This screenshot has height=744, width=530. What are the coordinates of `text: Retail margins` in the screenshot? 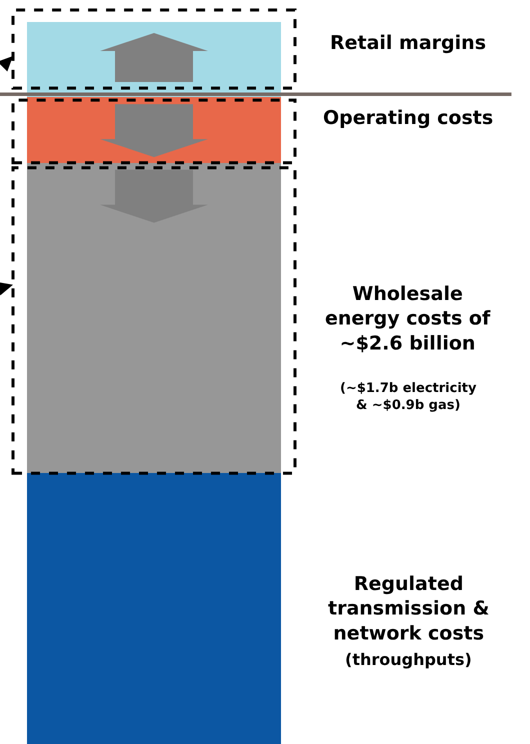 It's located at (408, 43).